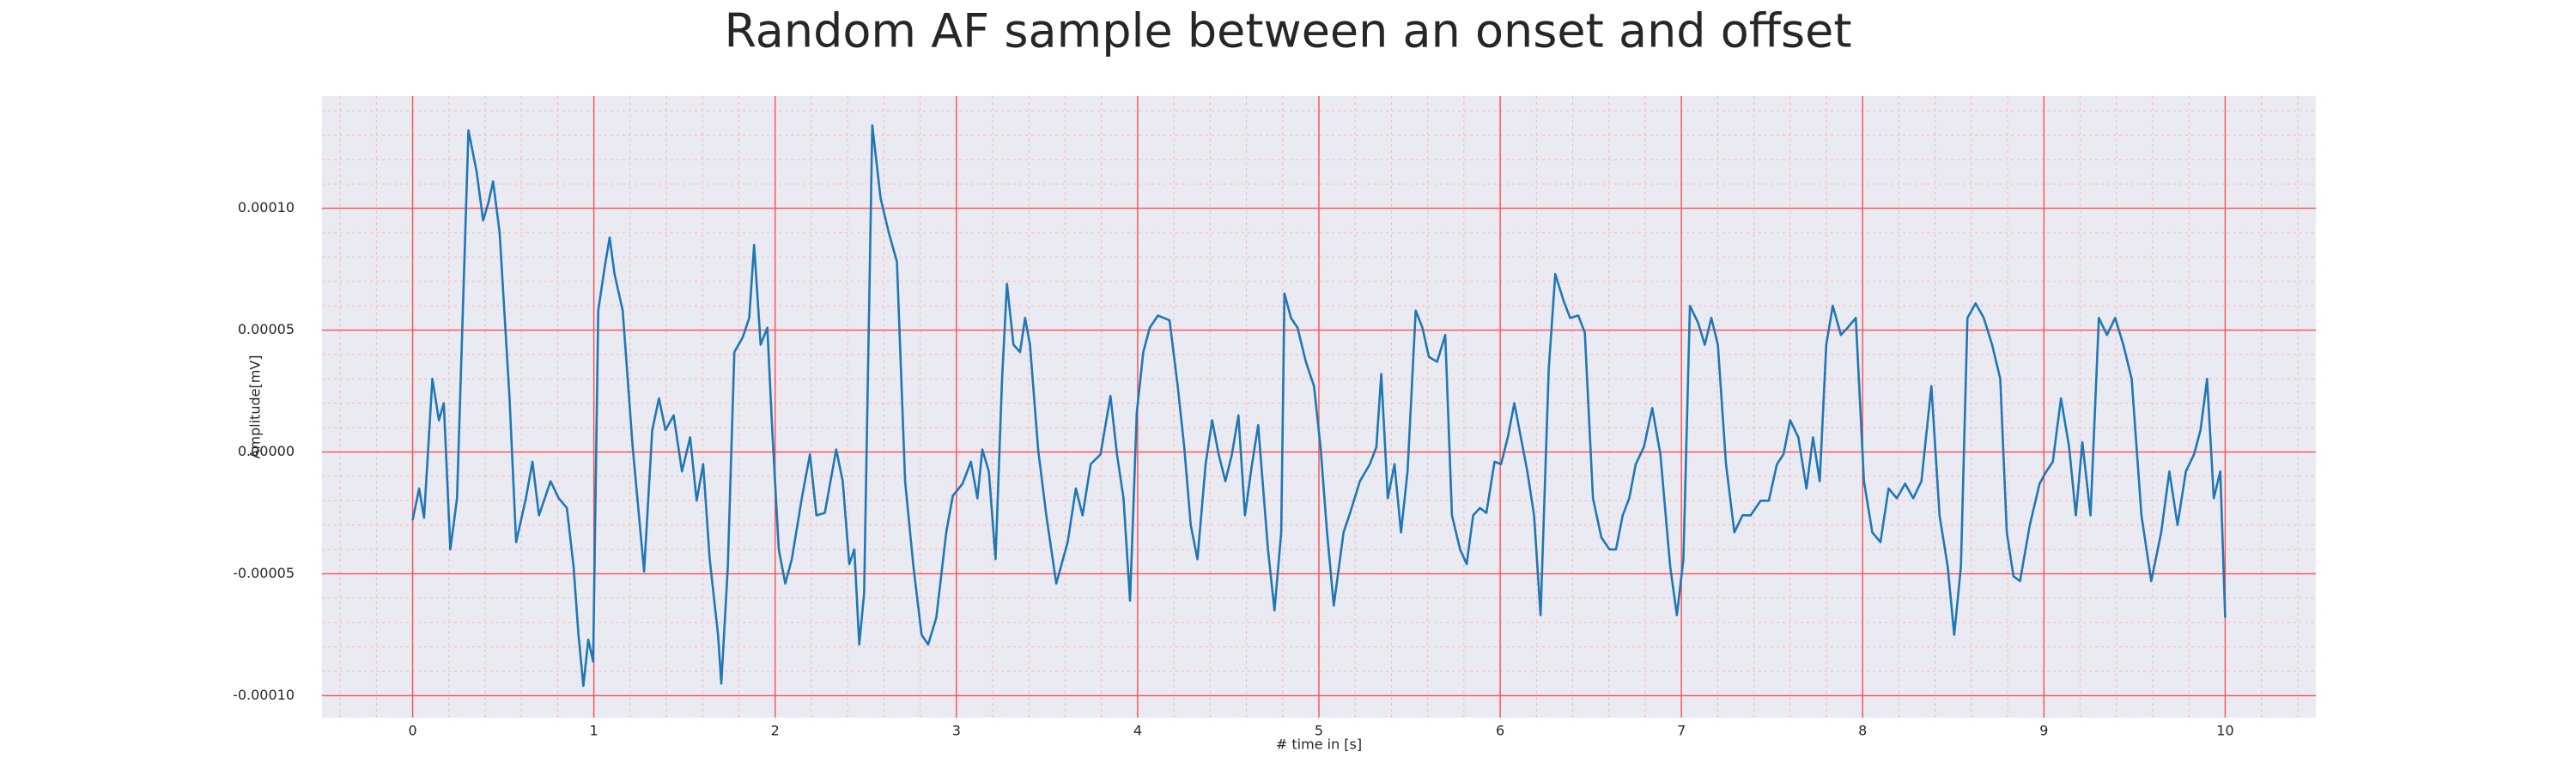 The height and width of the screenshot is (776, 2576). Describe the element at coordinates (1319, 745) in the screenshot. I see `x-axis-label: # time in [s]` at that location.